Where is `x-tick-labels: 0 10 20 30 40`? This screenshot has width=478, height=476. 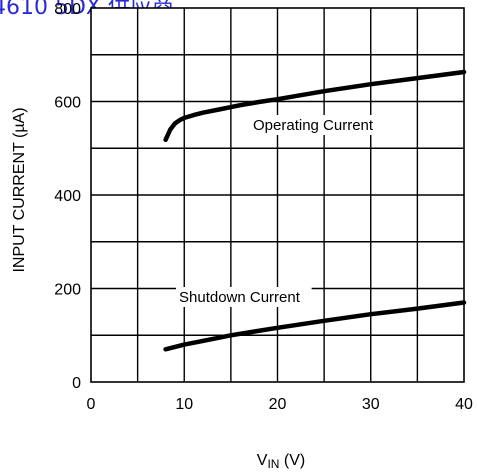 x-tick-labels: 0 10 20 30 40 is located at coordinates (280, 404).